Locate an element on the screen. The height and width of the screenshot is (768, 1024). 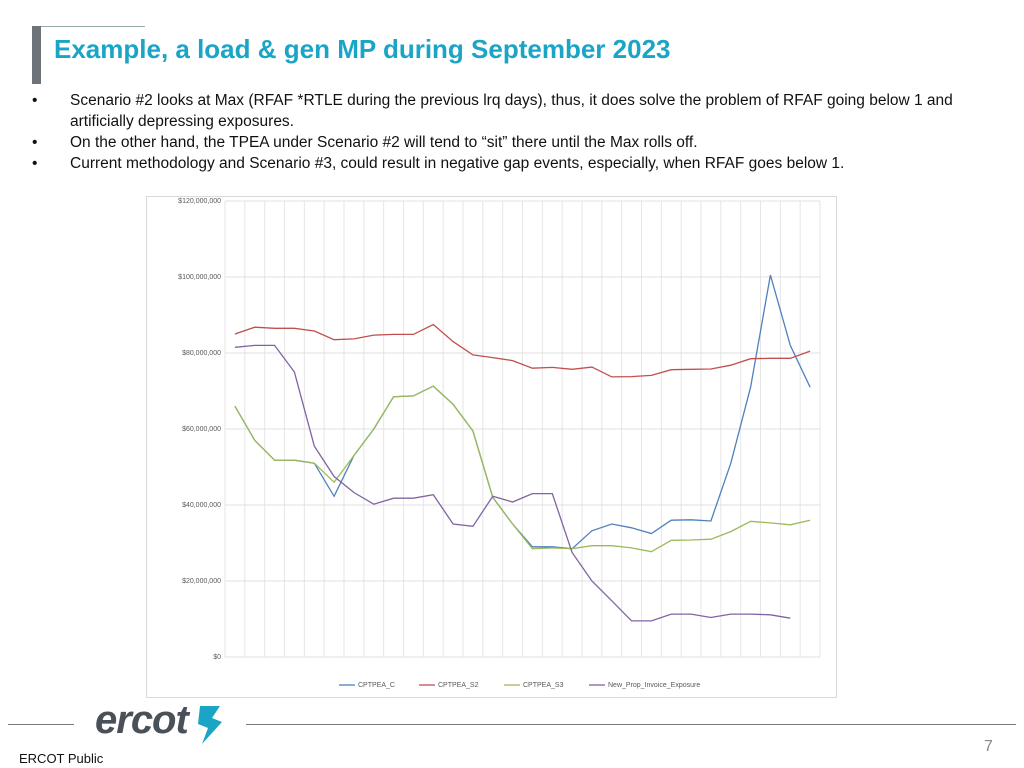
legend-label: CPTPEA_C is located at coordinates (376, 685).